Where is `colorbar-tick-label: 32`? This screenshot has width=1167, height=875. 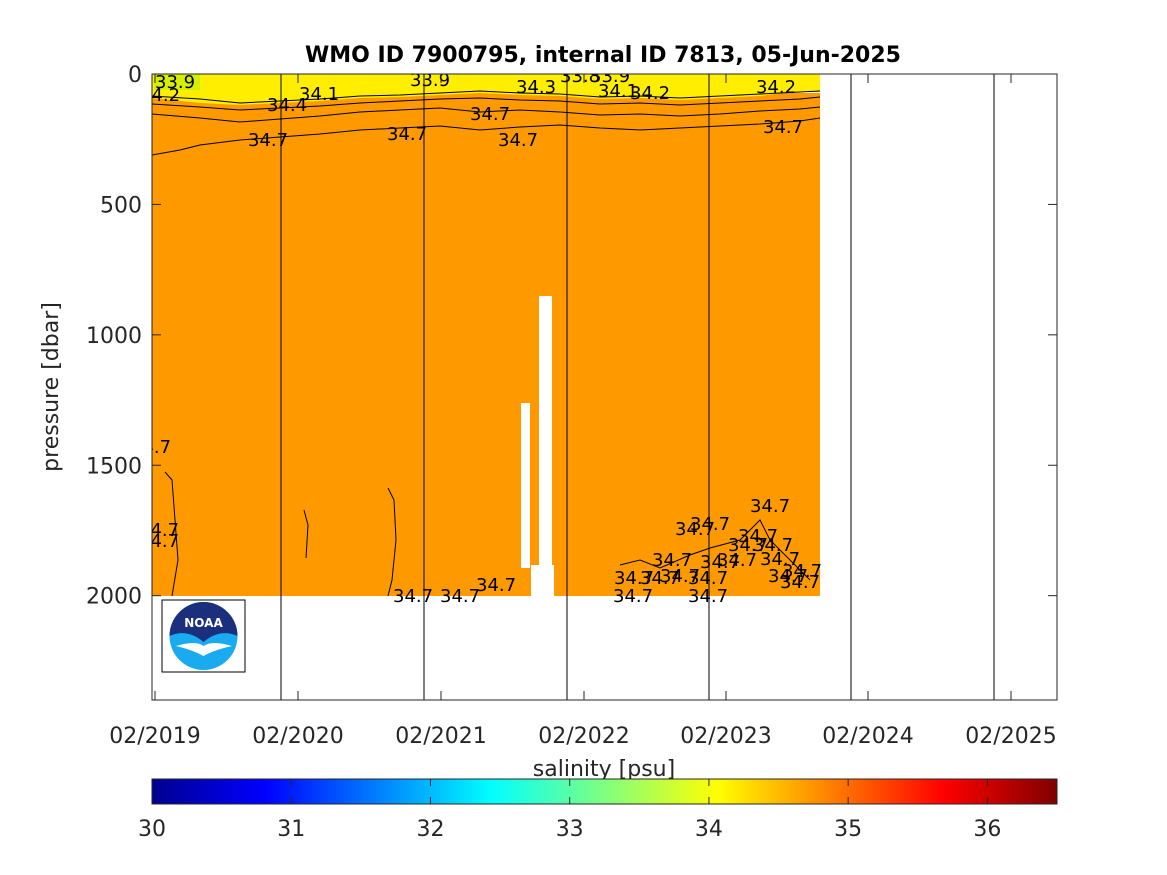 colorbar-tick-label: 32 is located at coordinates (430, 829).